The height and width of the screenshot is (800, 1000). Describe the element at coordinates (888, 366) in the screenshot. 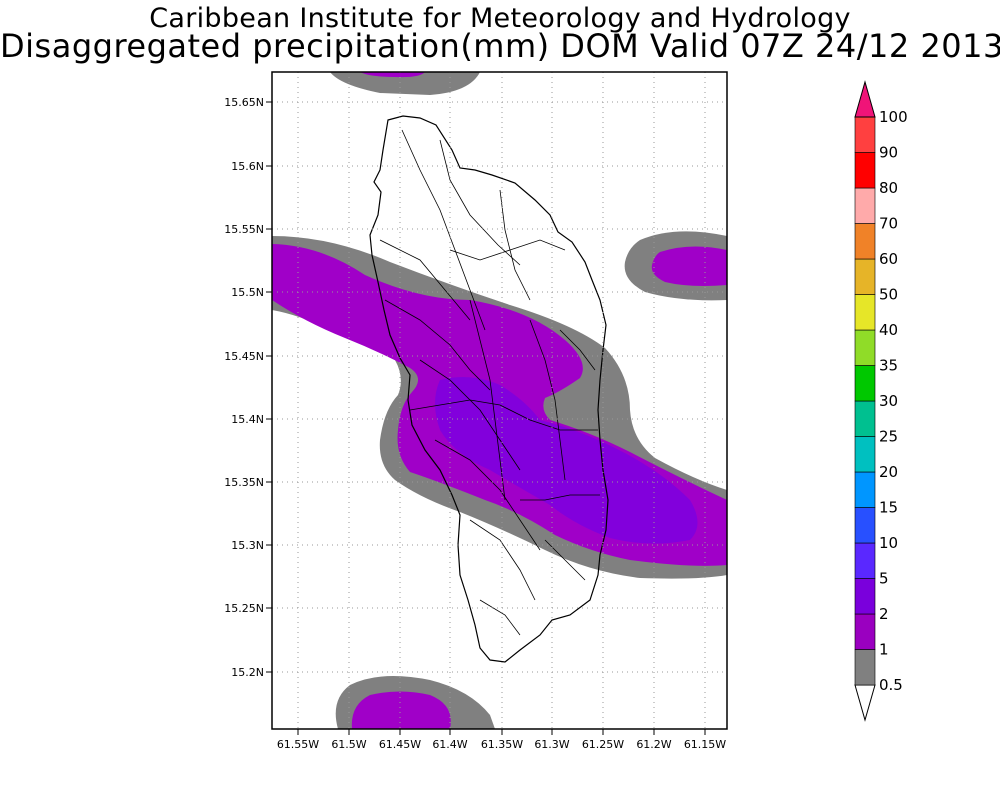

I see `colorbar-label: 35` at that location.